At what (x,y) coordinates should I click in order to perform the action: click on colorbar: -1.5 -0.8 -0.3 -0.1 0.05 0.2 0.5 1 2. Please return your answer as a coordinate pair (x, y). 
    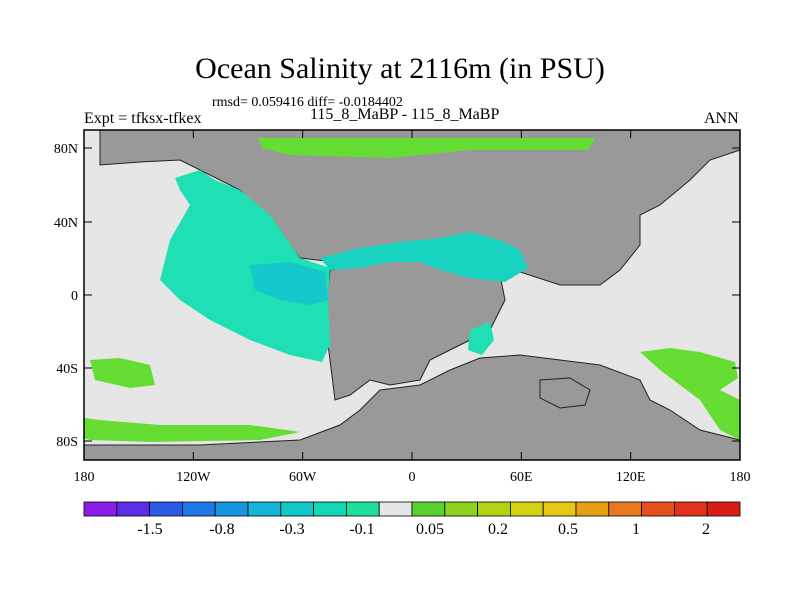
    Looking at the image, I should click on (412, 519).